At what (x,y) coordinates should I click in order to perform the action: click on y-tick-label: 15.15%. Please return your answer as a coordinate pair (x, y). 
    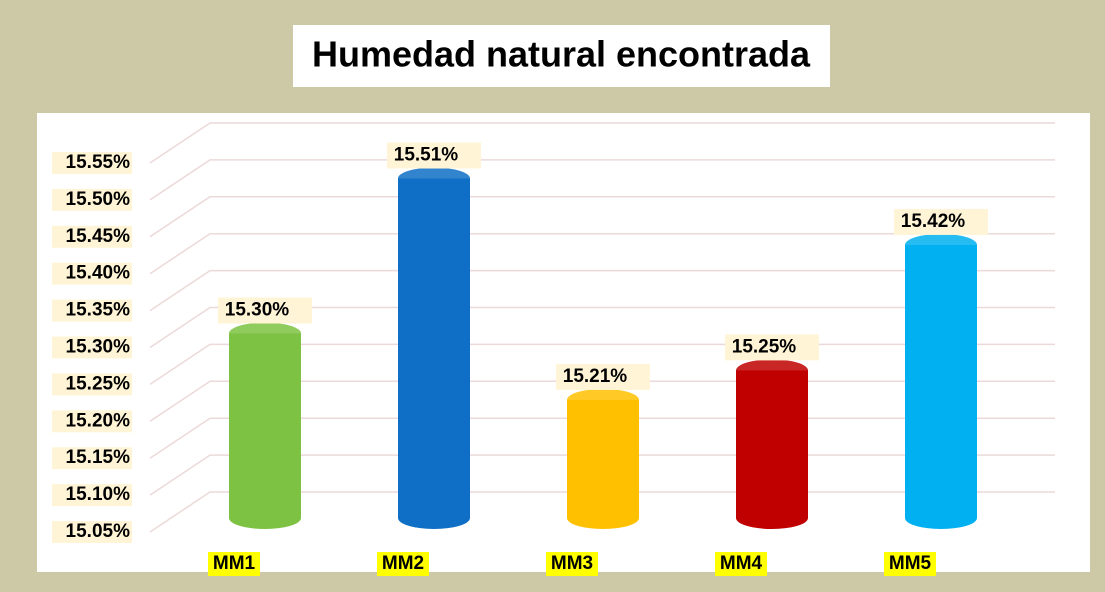
    Looking at the image, I should click on (98, 457).